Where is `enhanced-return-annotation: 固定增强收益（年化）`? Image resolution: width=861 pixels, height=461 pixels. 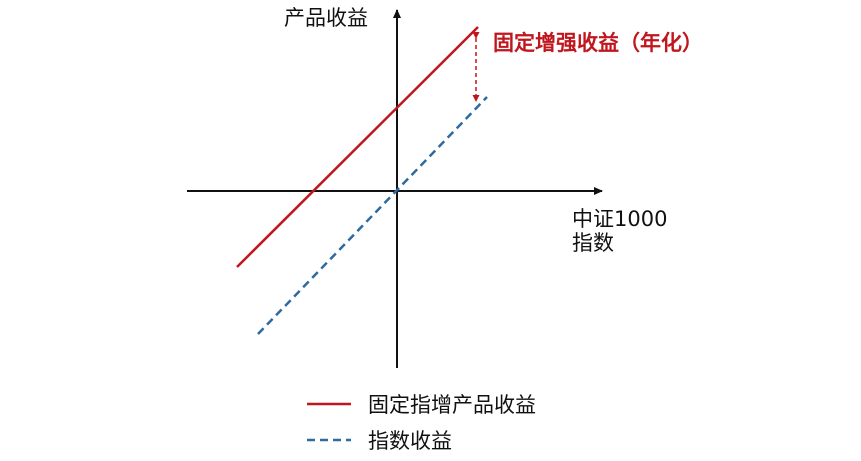
enhanced-return-annotation: 固定增强收益（年化） is located at coordinates (598, 43).